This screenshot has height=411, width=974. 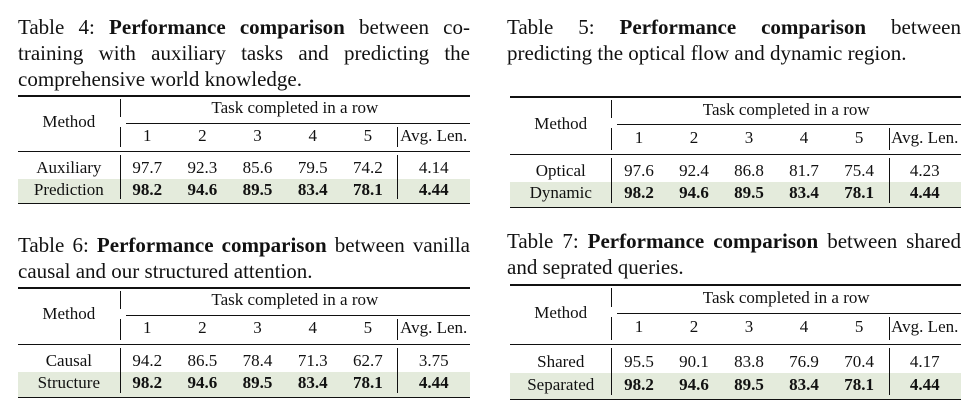 I want to click on caption-bold: Performance comparison, so click(x=227, y=27).